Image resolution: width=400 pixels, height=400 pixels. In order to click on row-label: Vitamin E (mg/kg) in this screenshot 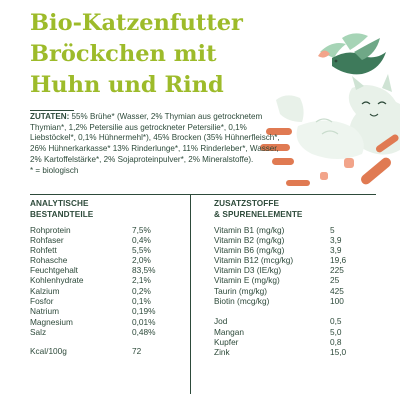, I will do `click(247, 280)`.